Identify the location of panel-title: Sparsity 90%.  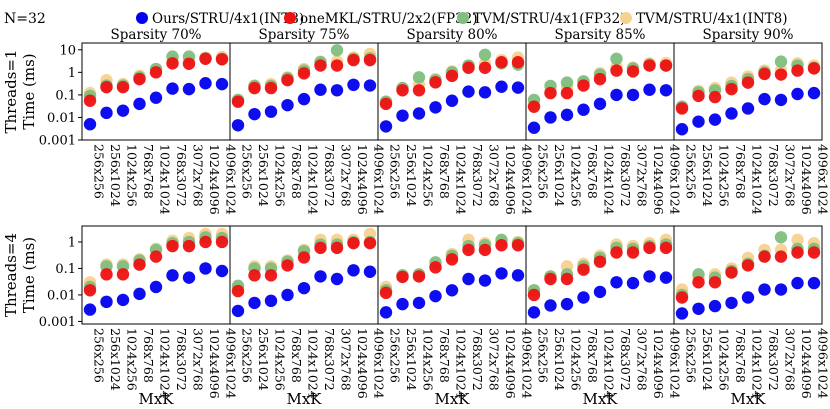
(748, 35).